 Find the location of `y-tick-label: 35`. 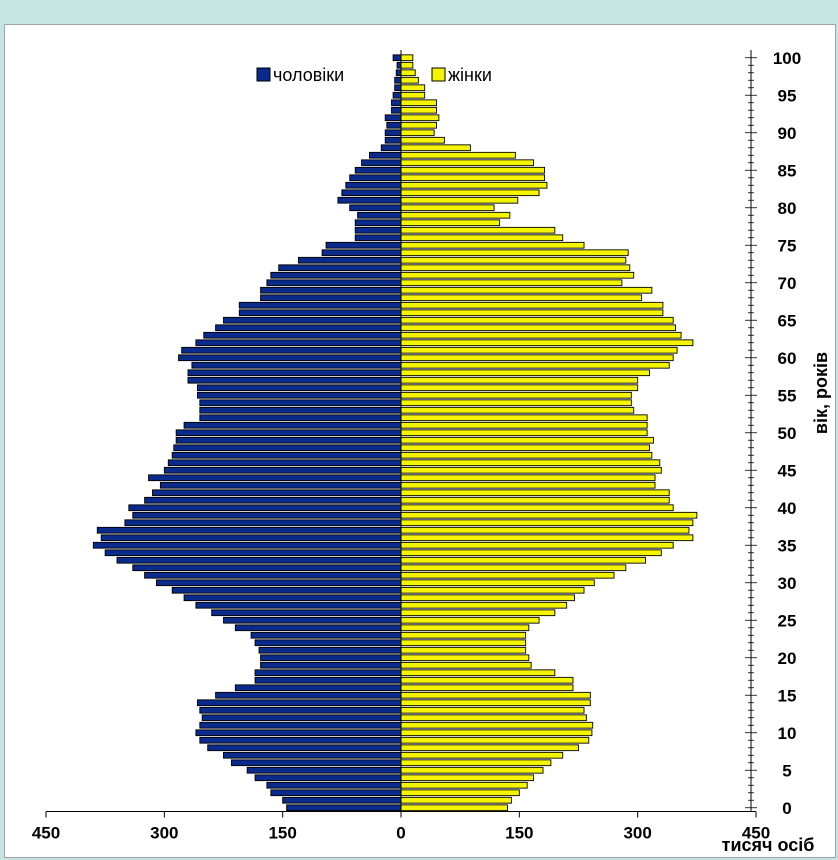

y-tick-label: 35 is located at coordinates (787, 545).